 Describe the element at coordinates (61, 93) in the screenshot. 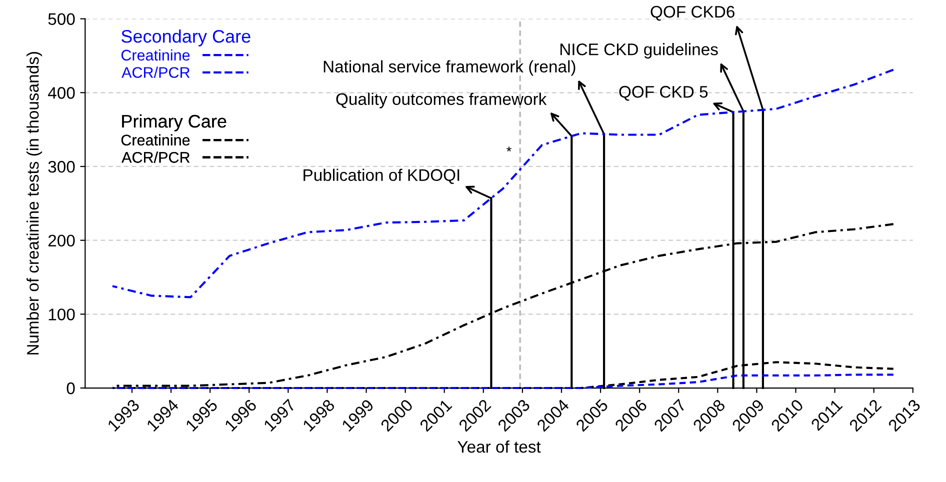

I see `y-tick-label: 400` at that location.